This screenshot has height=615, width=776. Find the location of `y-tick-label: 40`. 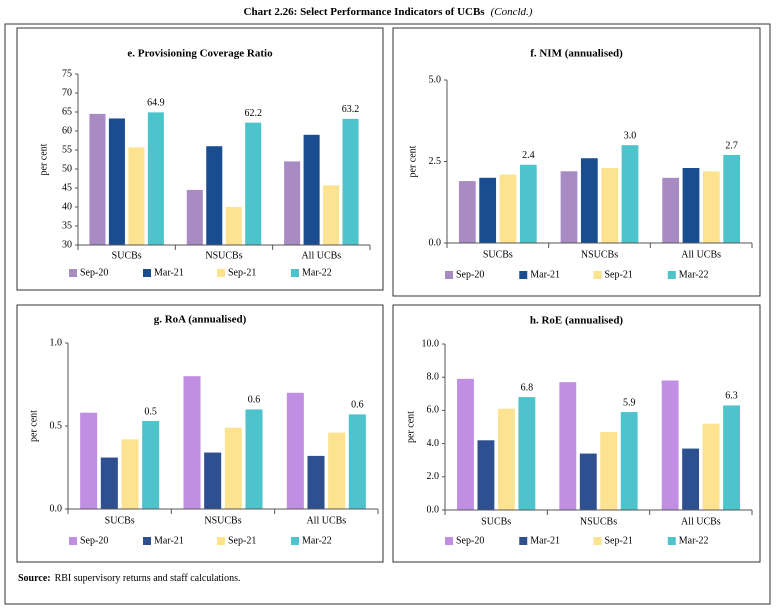

y-tick-label: 40 is located at coordinates (67, 206).